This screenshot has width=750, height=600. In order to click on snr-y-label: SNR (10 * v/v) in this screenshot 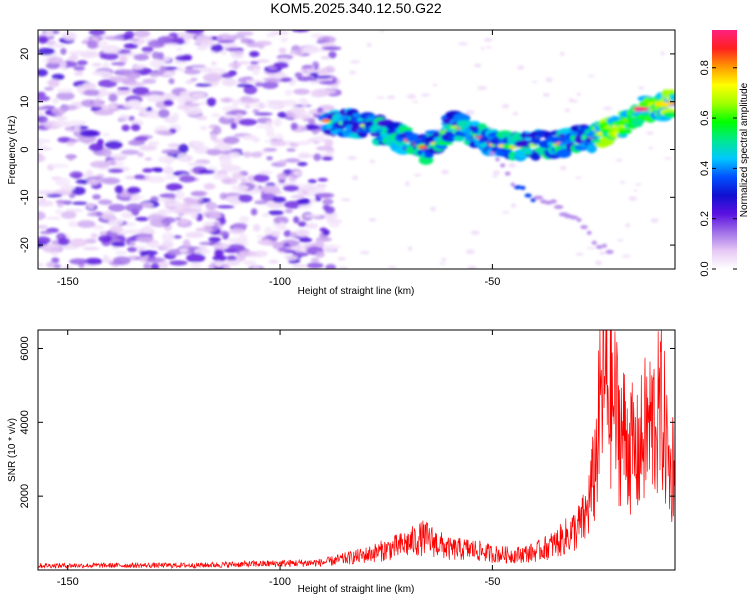, I will do `click(12, 450)`.